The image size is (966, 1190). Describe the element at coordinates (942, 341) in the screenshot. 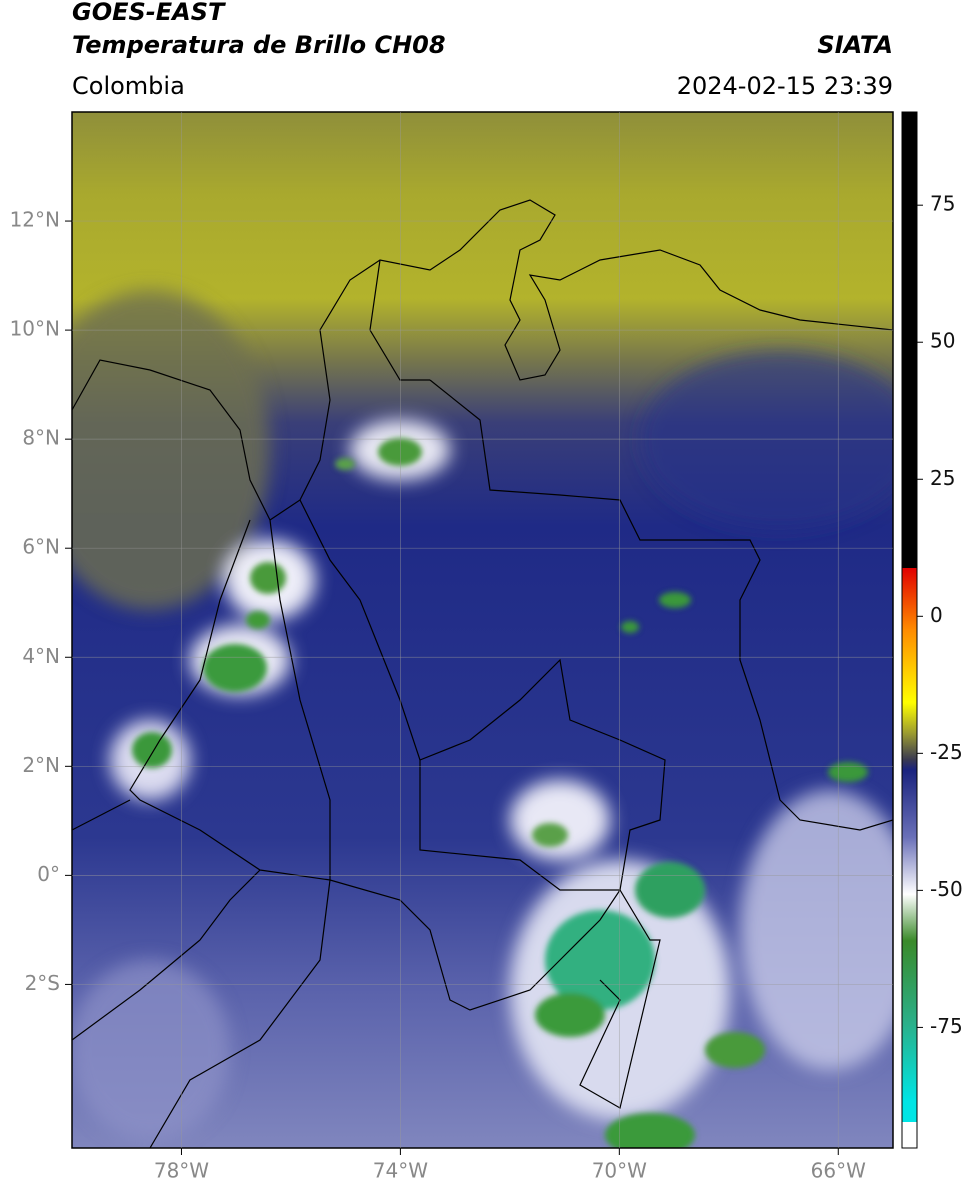

I see `colorbar-tick-label: 50` at that location.